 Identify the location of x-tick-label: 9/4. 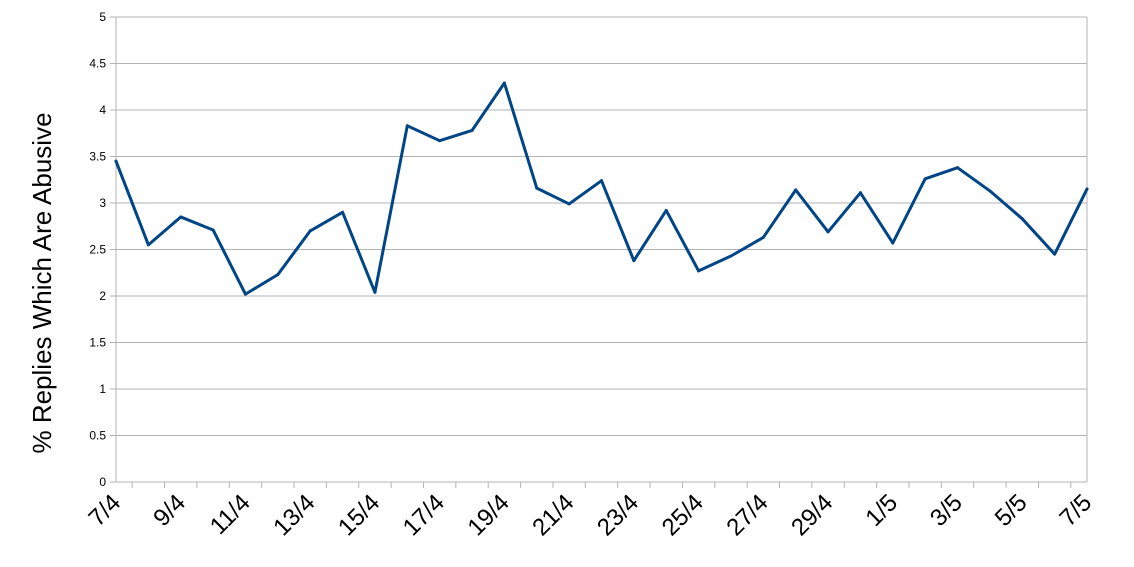
(169, 510).